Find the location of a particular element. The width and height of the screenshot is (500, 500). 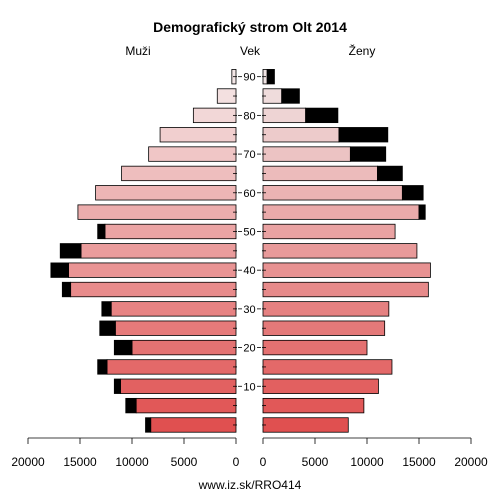

female-x-tick-label: 20000 is located at coordinates (471, 462).